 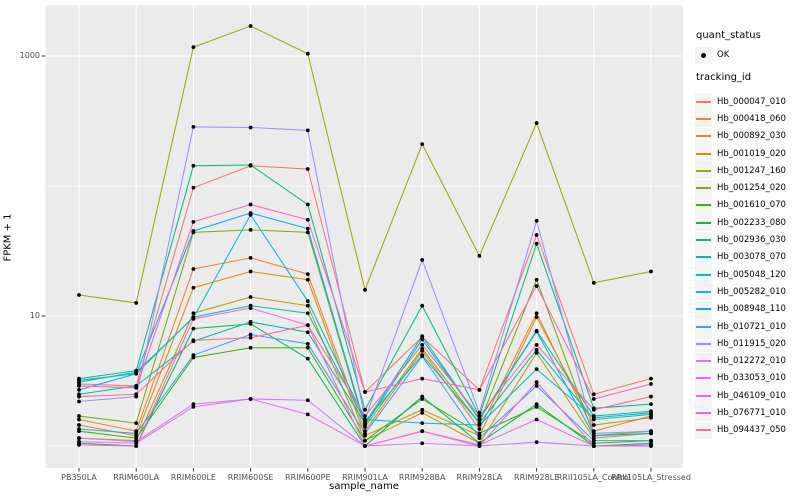 I want to click on legend-item-Hb_033053_010: Hb_033053_010, so click(x=740, y=378).